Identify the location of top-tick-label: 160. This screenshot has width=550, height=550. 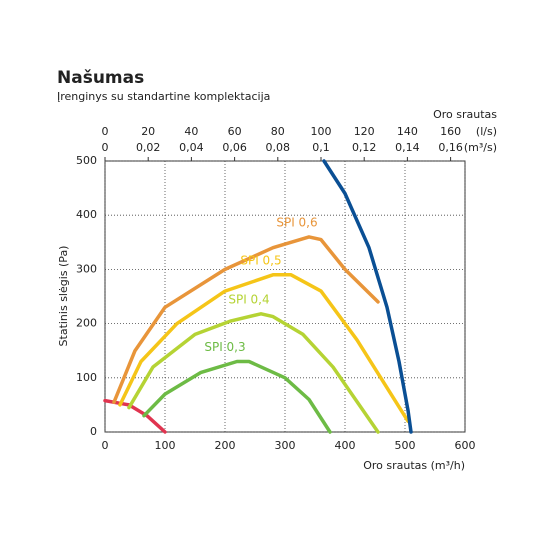
(450, 131).